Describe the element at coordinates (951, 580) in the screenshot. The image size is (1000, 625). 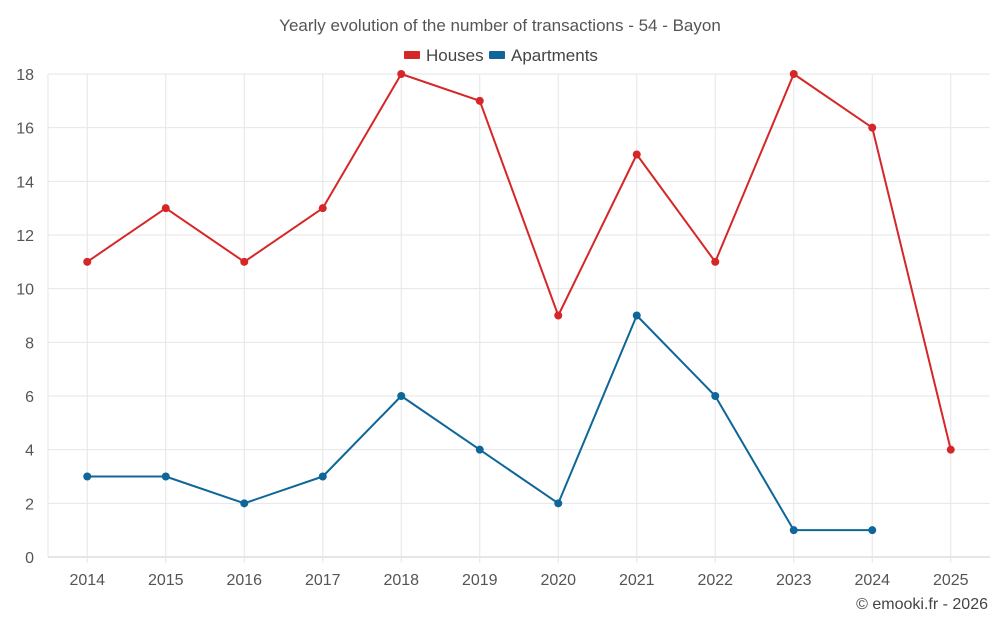
I see `x-tick-label: 2025` at that location.